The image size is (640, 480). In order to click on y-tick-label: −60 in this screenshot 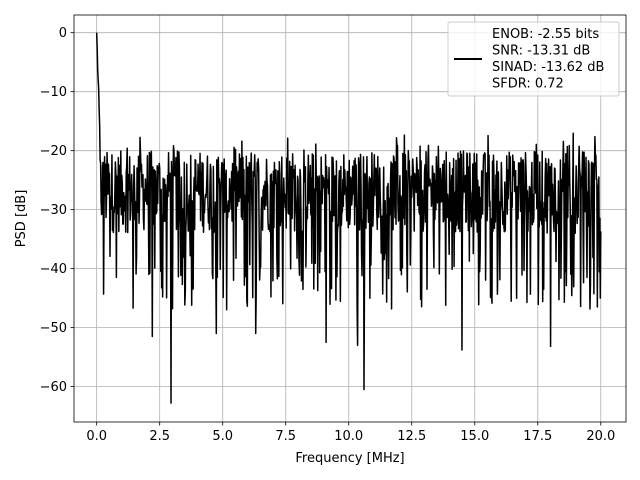, I will do `click(53, 387)`.